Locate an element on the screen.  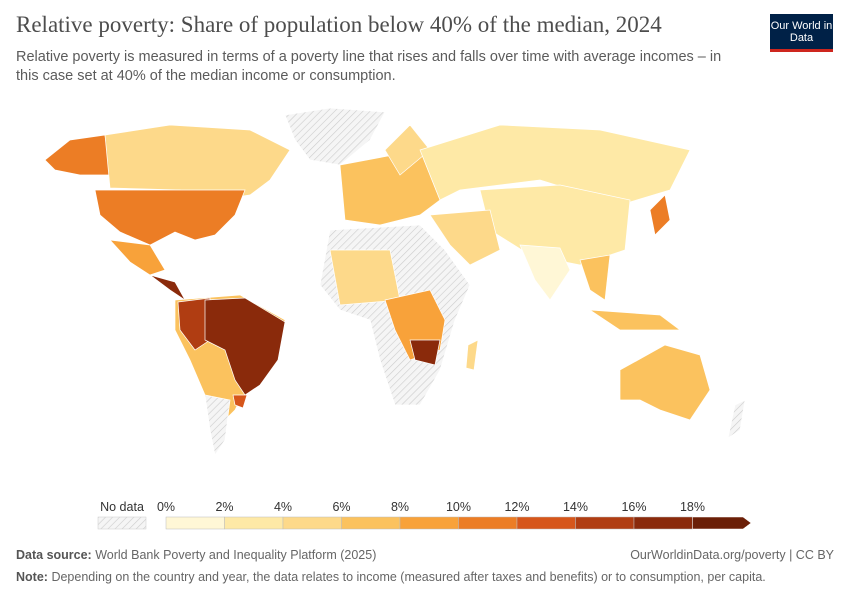
indonesia is located at coordinates (635, 320).